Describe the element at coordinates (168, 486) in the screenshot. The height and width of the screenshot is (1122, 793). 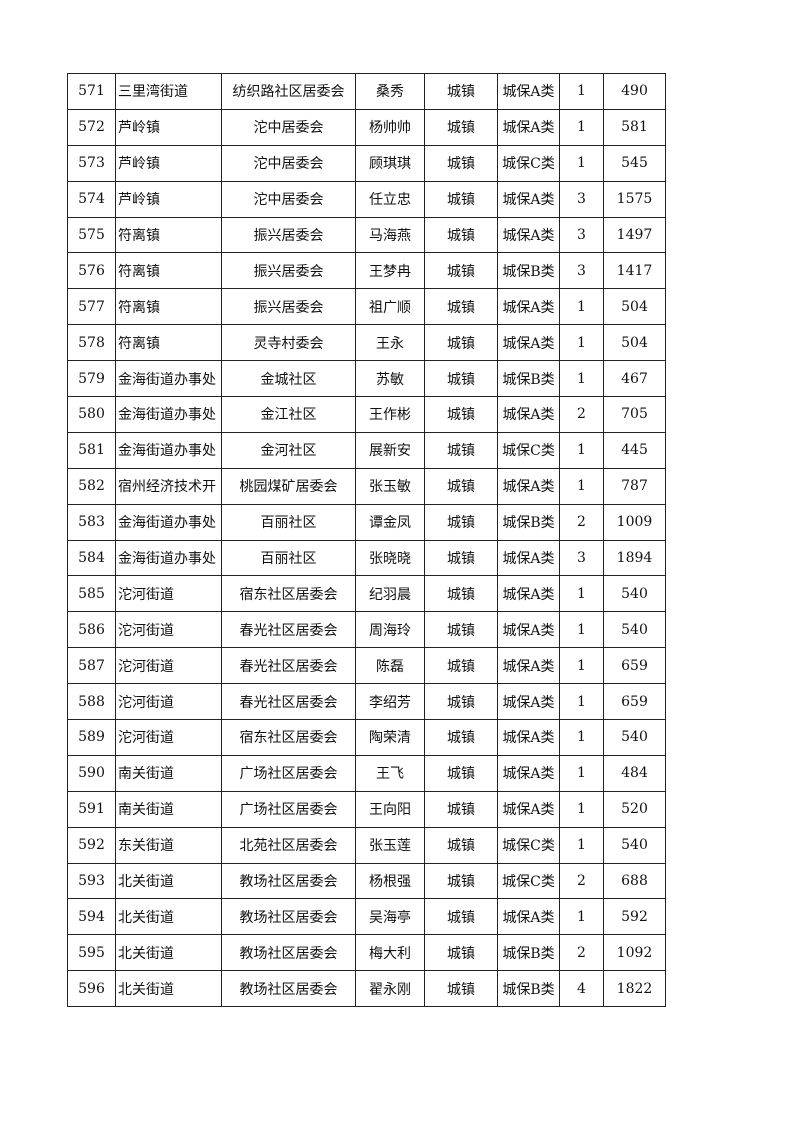
I see `street-cell: 宿州经济技术开` at that location.